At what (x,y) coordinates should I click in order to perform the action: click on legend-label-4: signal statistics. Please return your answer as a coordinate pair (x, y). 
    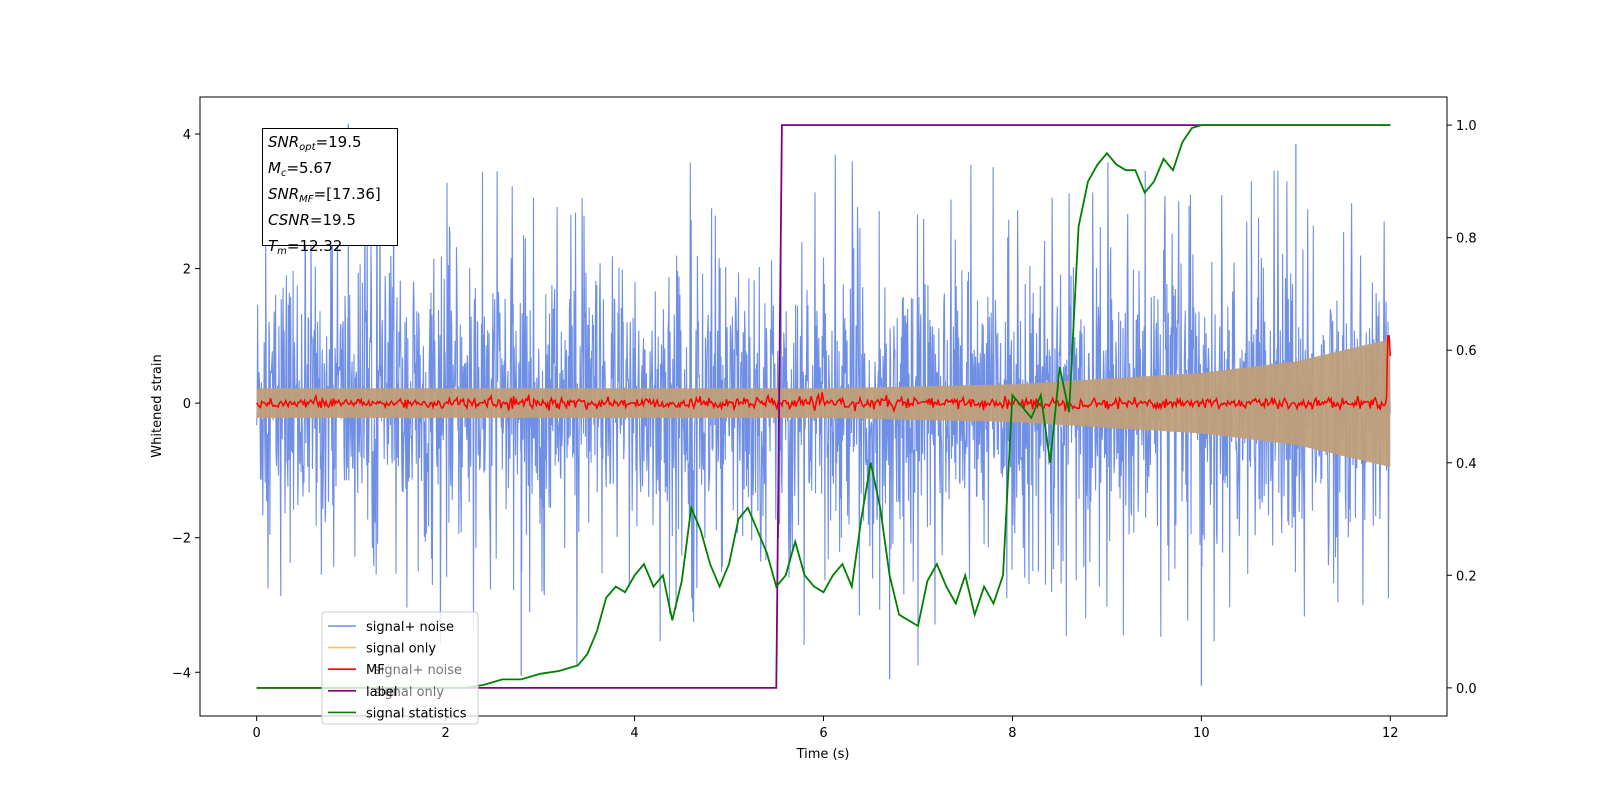
    Looking at the image, I should click on (416, 713).